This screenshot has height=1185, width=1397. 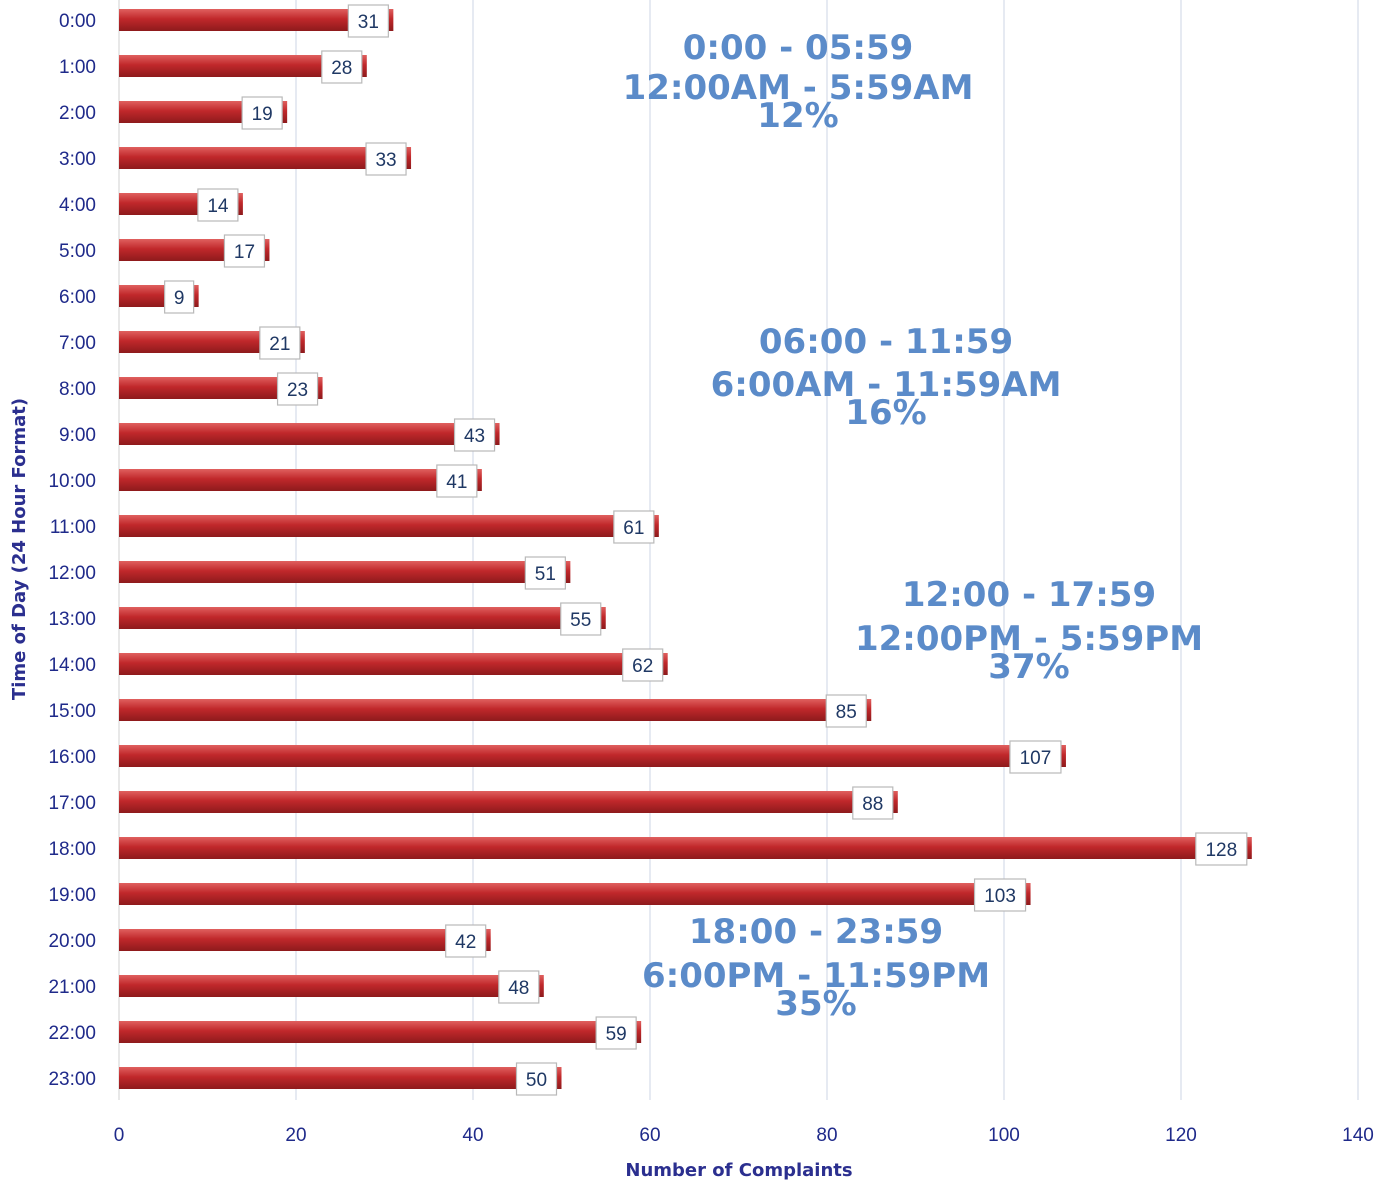 I want to click on data-label: 51, so click(x=545, y=574).